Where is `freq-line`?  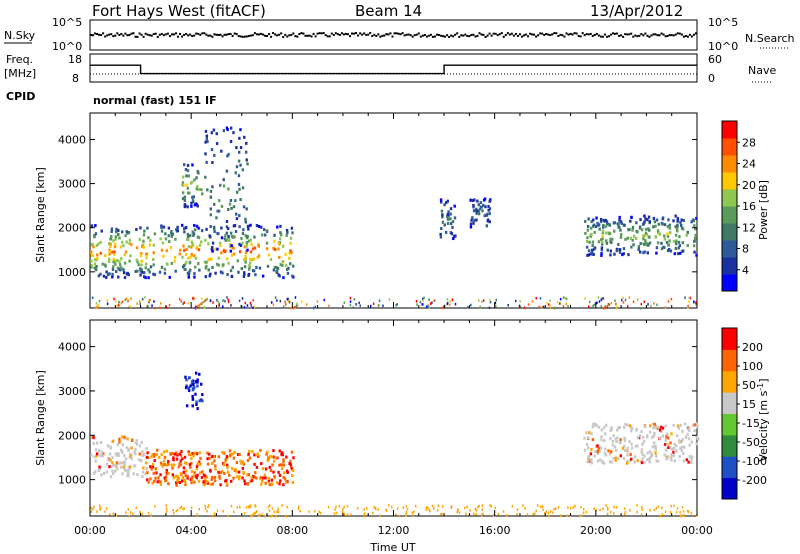
freq-line is located at coordinates (393, 69).